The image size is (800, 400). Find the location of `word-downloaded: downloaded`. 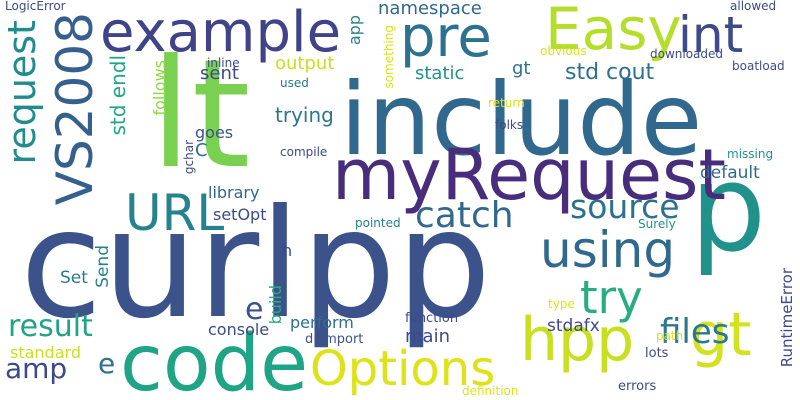

word-downloaded: downloaded is located at coordinates (687, 54).